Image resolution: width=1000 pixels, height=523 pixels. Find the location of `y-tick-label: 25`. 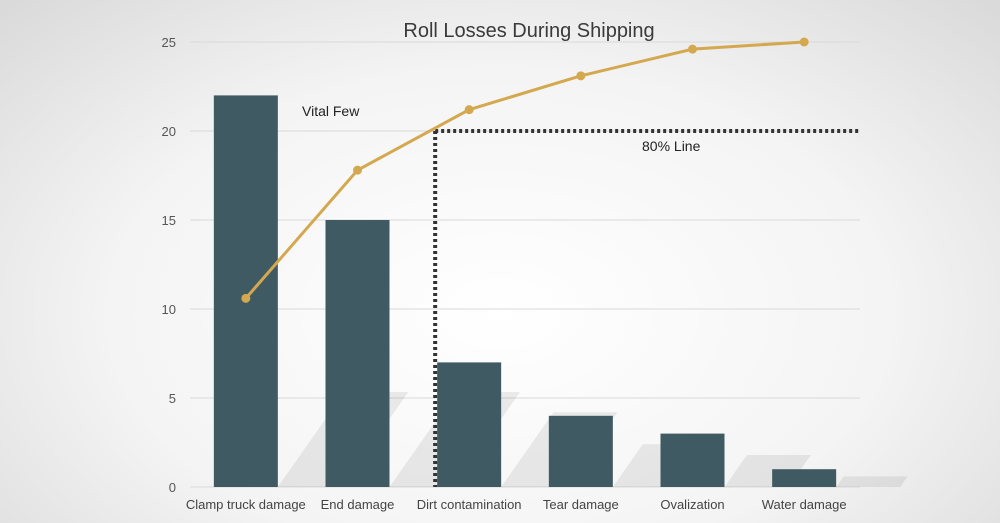

y-tick-label: 25 is located at coordinates (169, 42).